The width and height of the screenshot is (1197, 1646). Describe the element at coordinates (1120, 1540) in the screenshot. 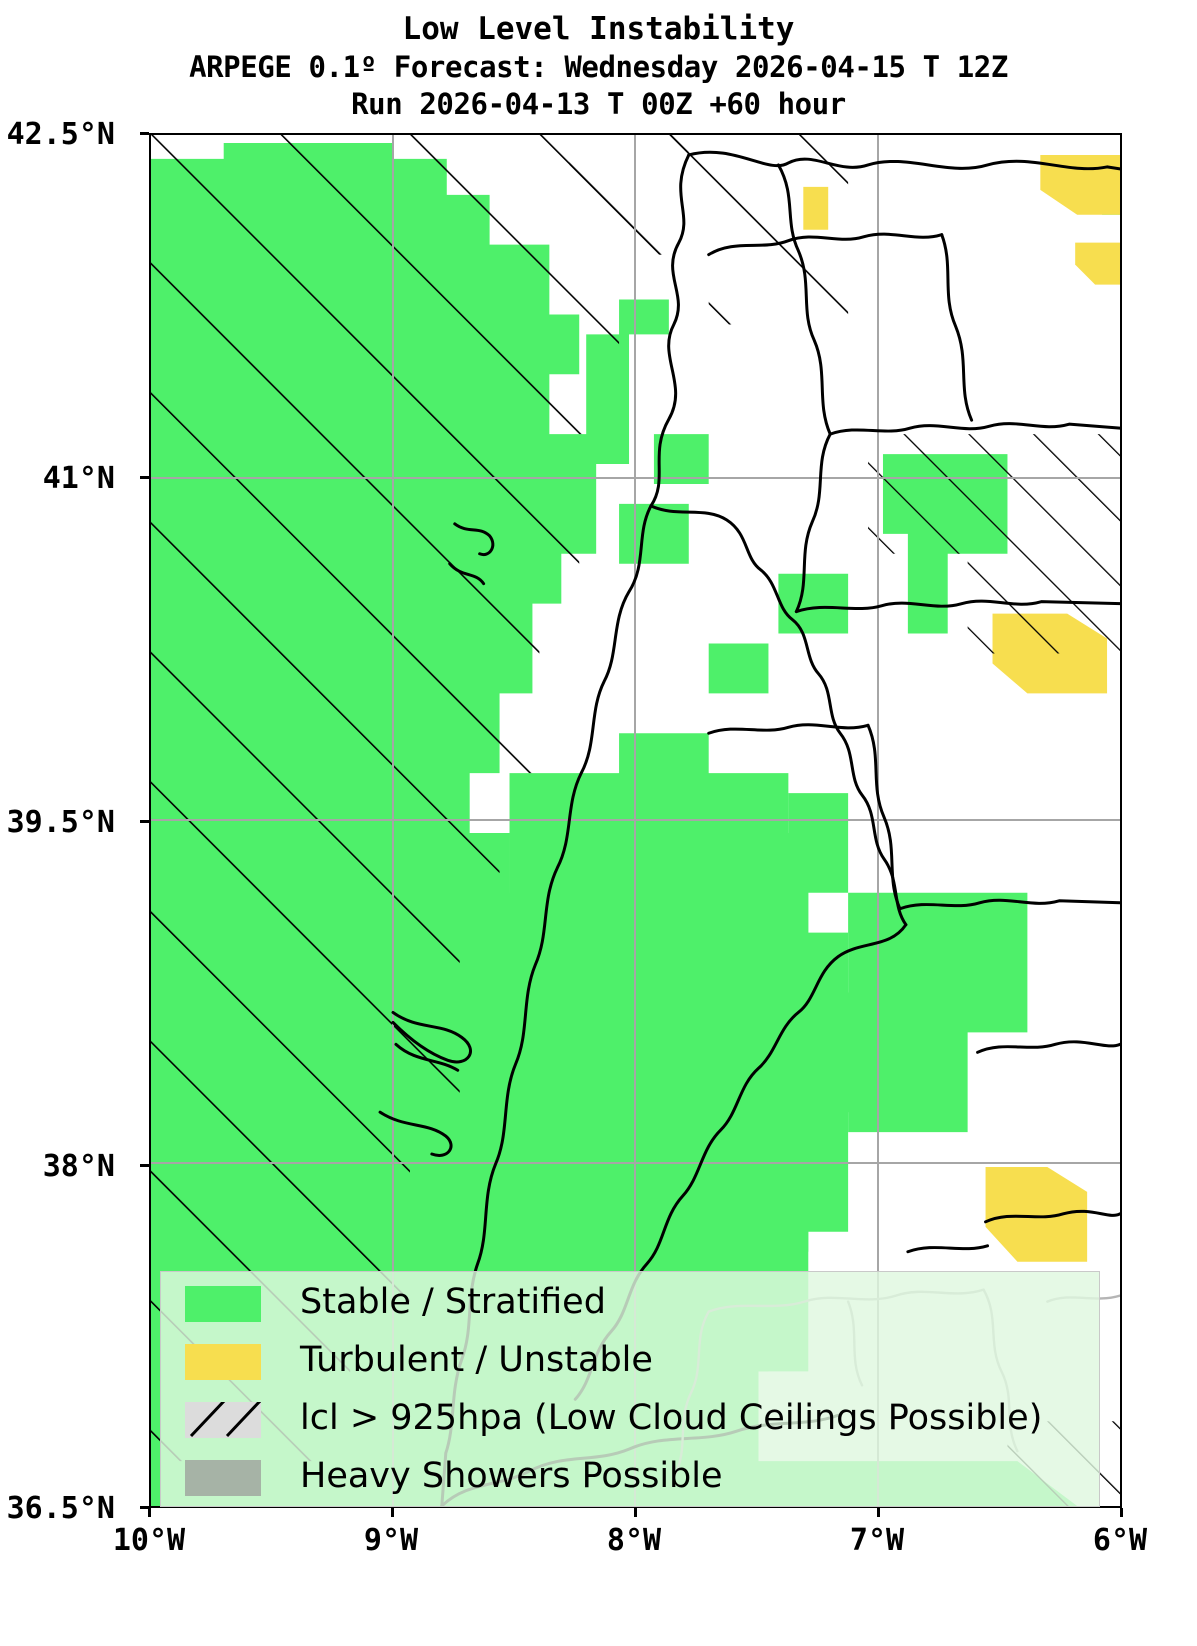

I see `x-axis-label-4: 6°W` at that location.